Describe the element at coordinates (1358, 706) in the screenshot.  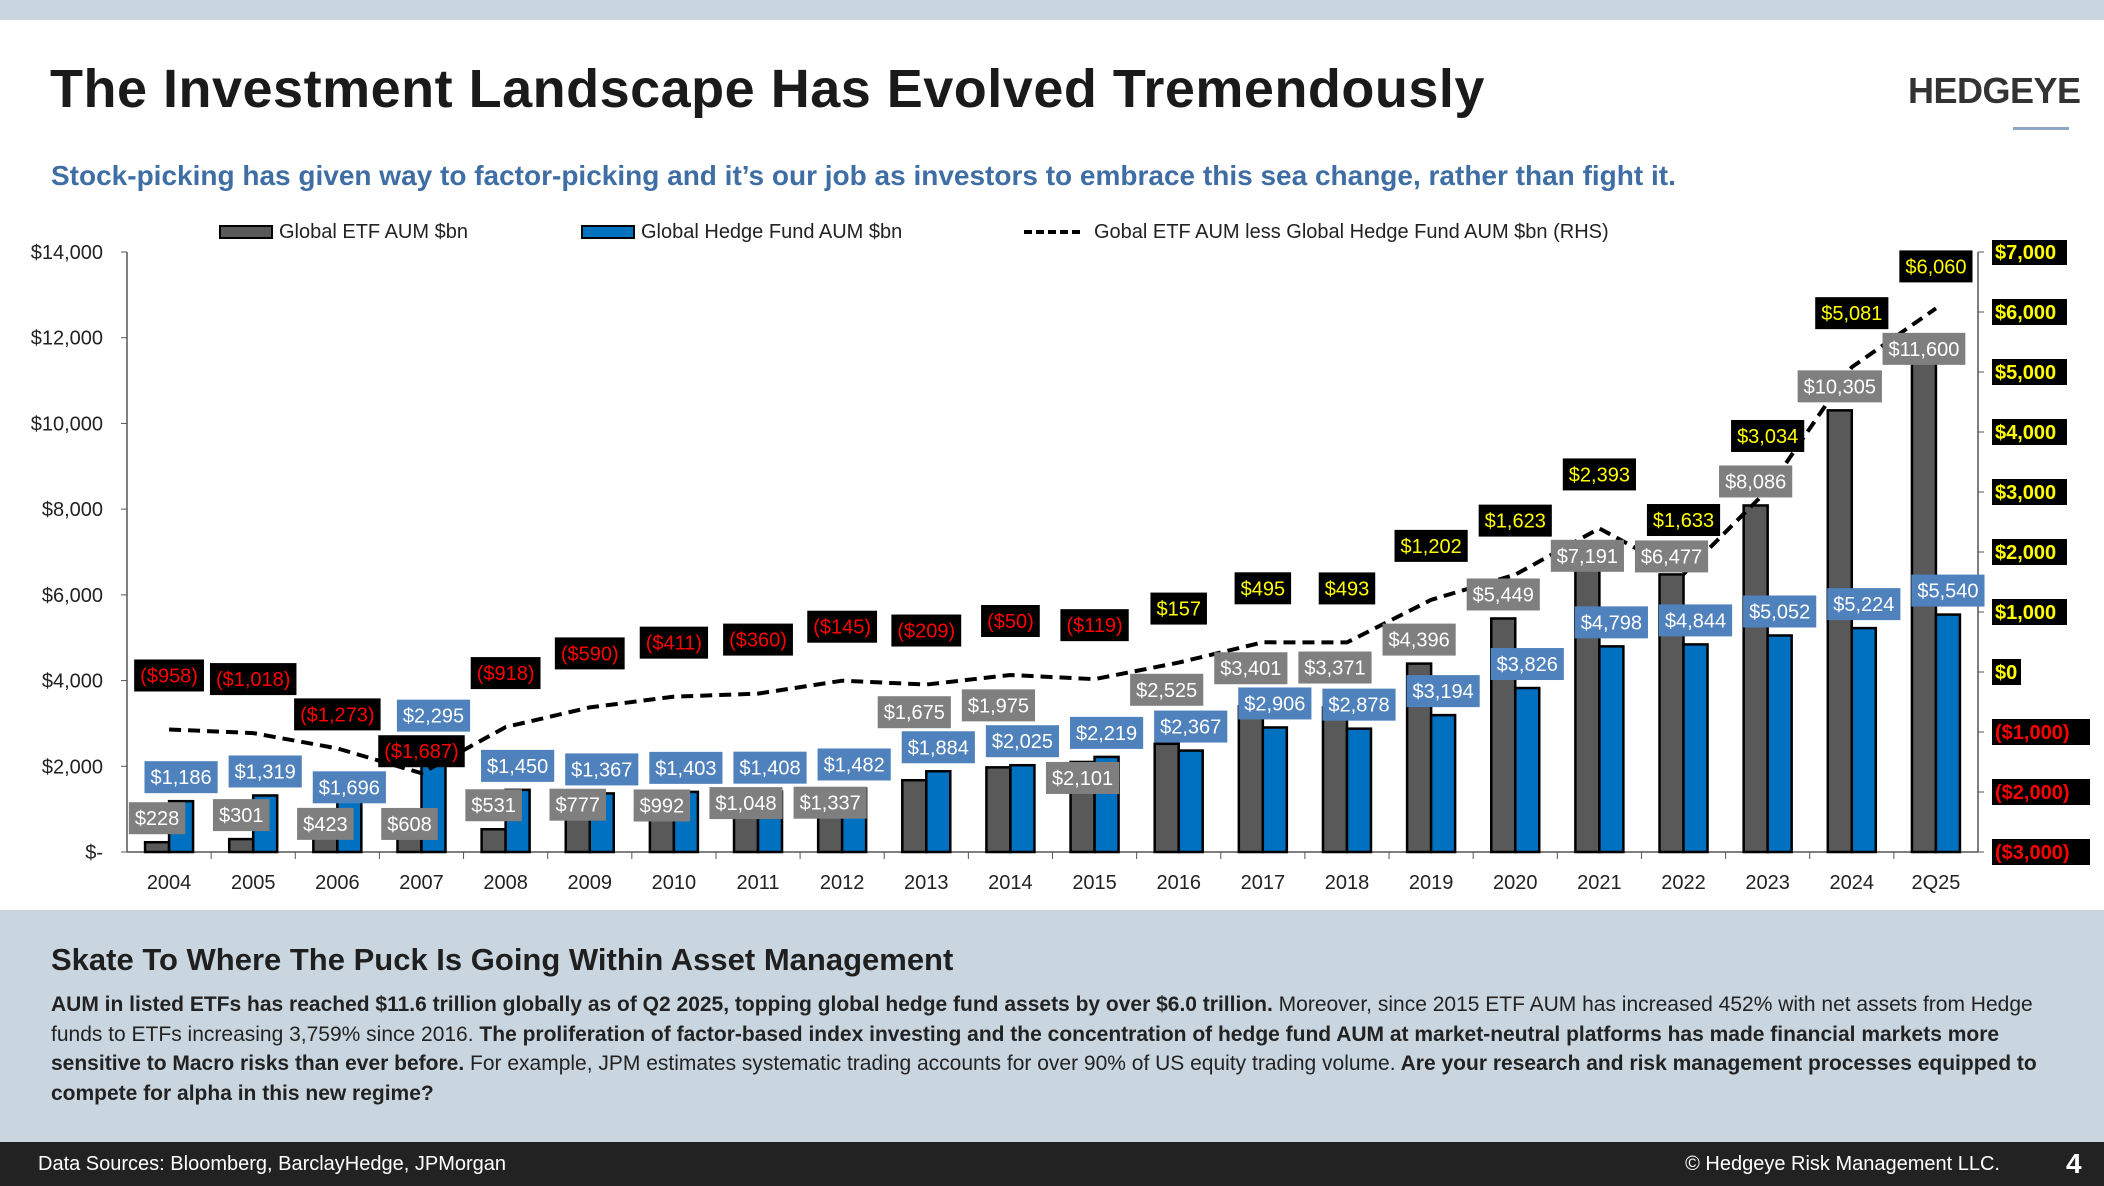
I see `hedge-fund-data-label: $2,878` at that location.